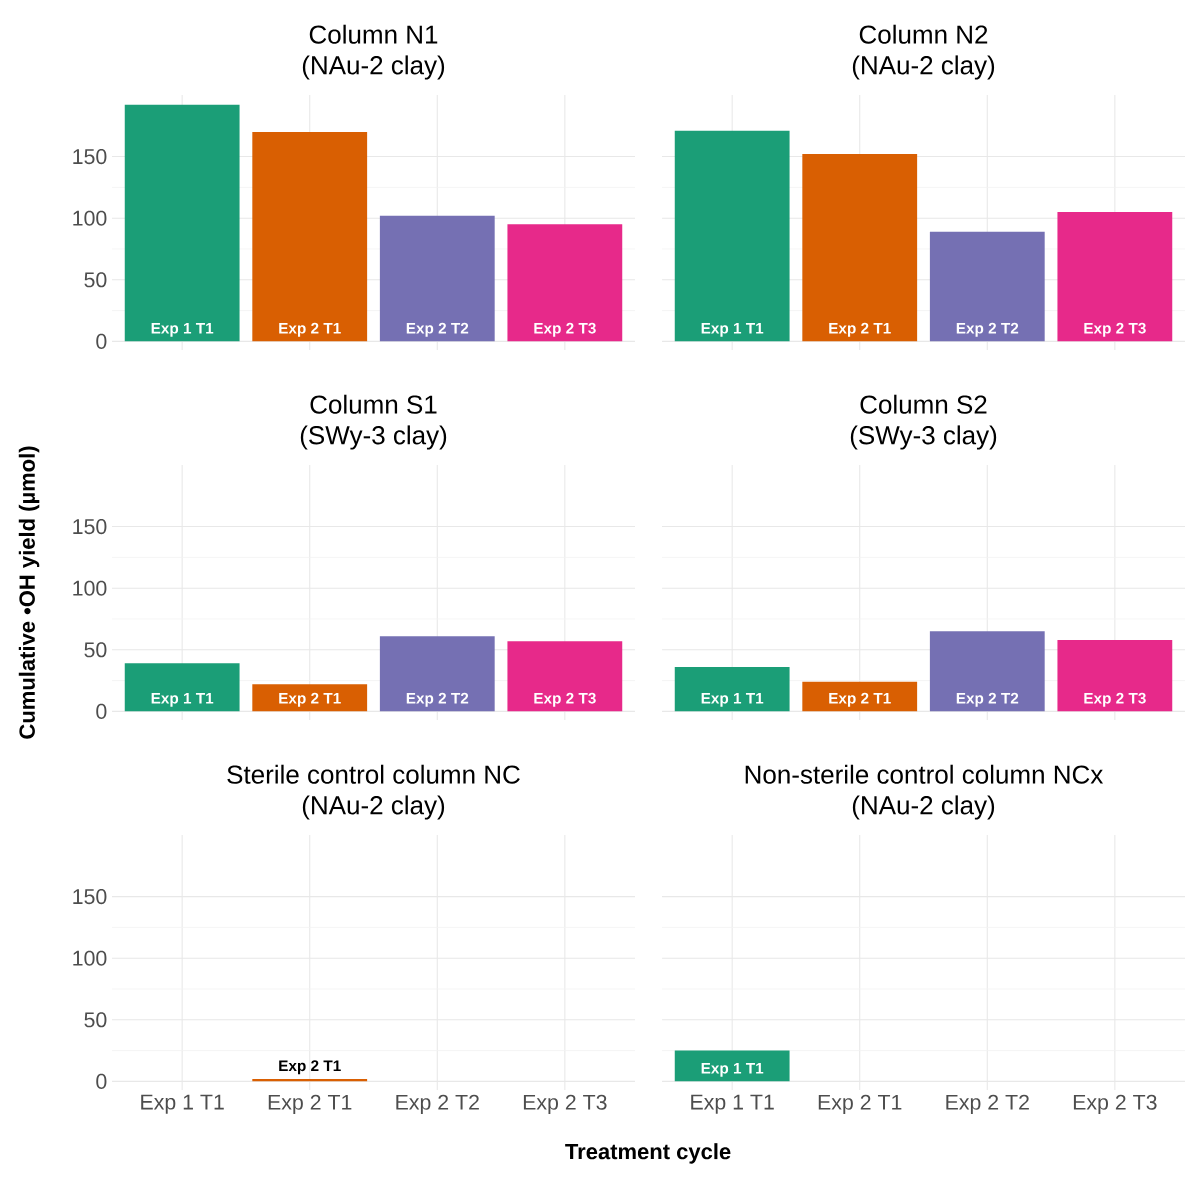  Describe the element at coordinates (29, 592) in the screenshot. I see `y-axis-title: Cumulative •OH yield (µmol)` at that location.